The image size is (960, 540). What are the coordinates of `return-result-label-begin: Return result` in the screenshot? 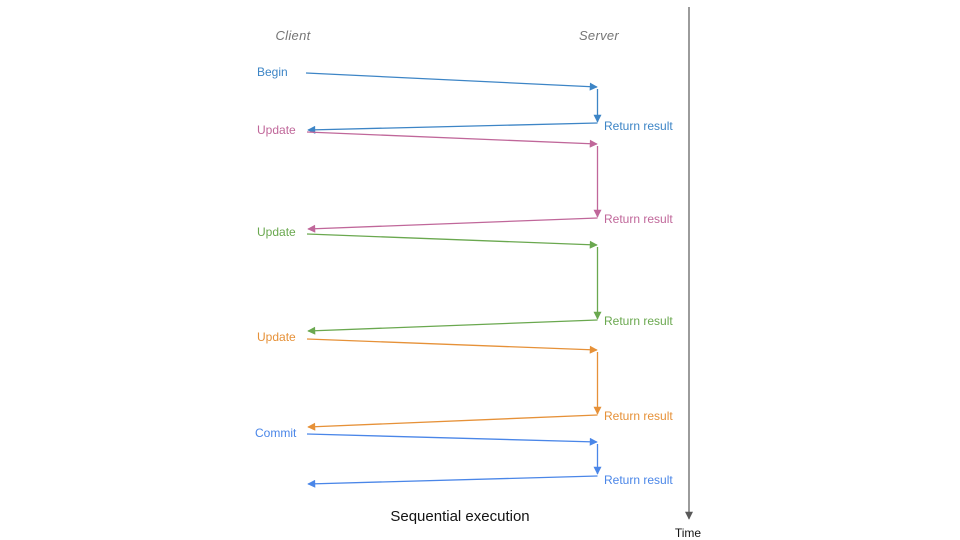 It's located at (638, 126).